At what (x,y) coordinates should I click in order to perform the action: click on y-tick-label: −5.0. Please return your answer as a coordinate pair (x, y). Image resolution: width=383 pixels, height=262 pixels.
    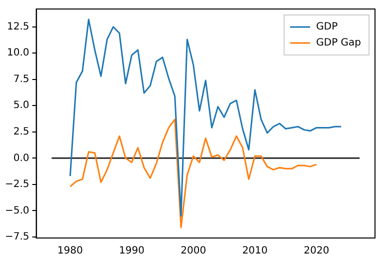
    Looking at the image, I should click on (17, 210).